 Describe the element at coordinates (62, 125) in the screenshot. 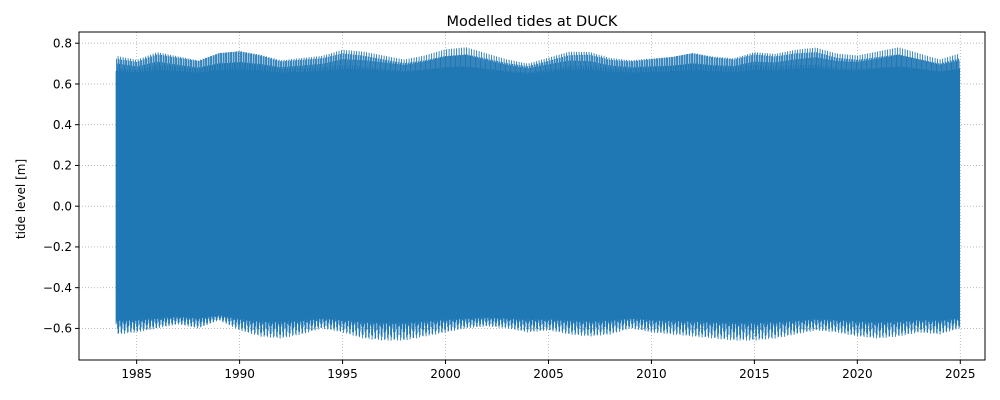

I see `y-tick-label: 0.4` at that location.